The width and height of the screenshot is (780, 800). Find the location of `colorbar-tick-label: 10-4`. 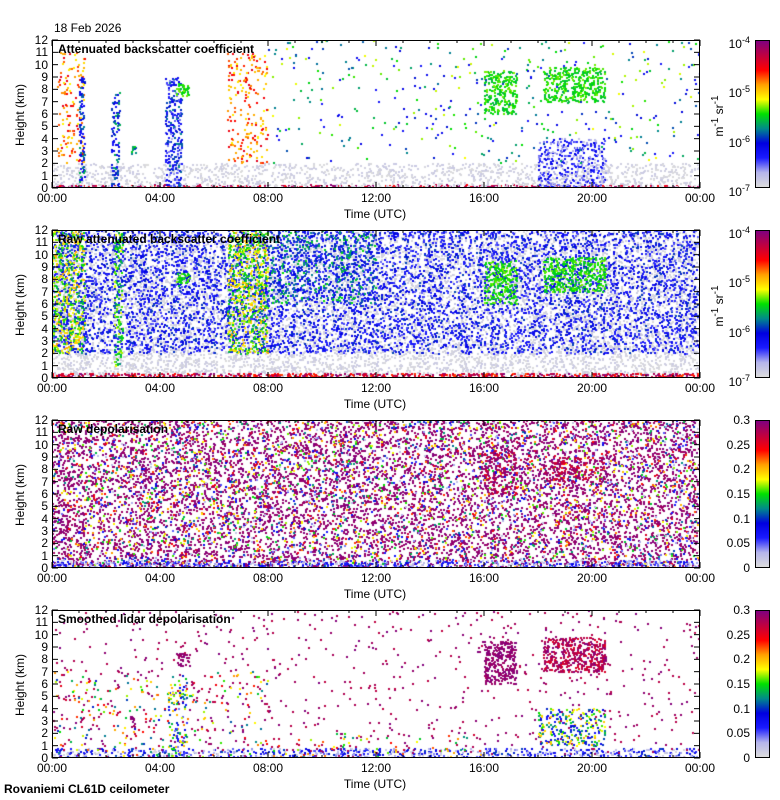

colorbar-tick-label: 10-4 is located at coordinates (730, 42).